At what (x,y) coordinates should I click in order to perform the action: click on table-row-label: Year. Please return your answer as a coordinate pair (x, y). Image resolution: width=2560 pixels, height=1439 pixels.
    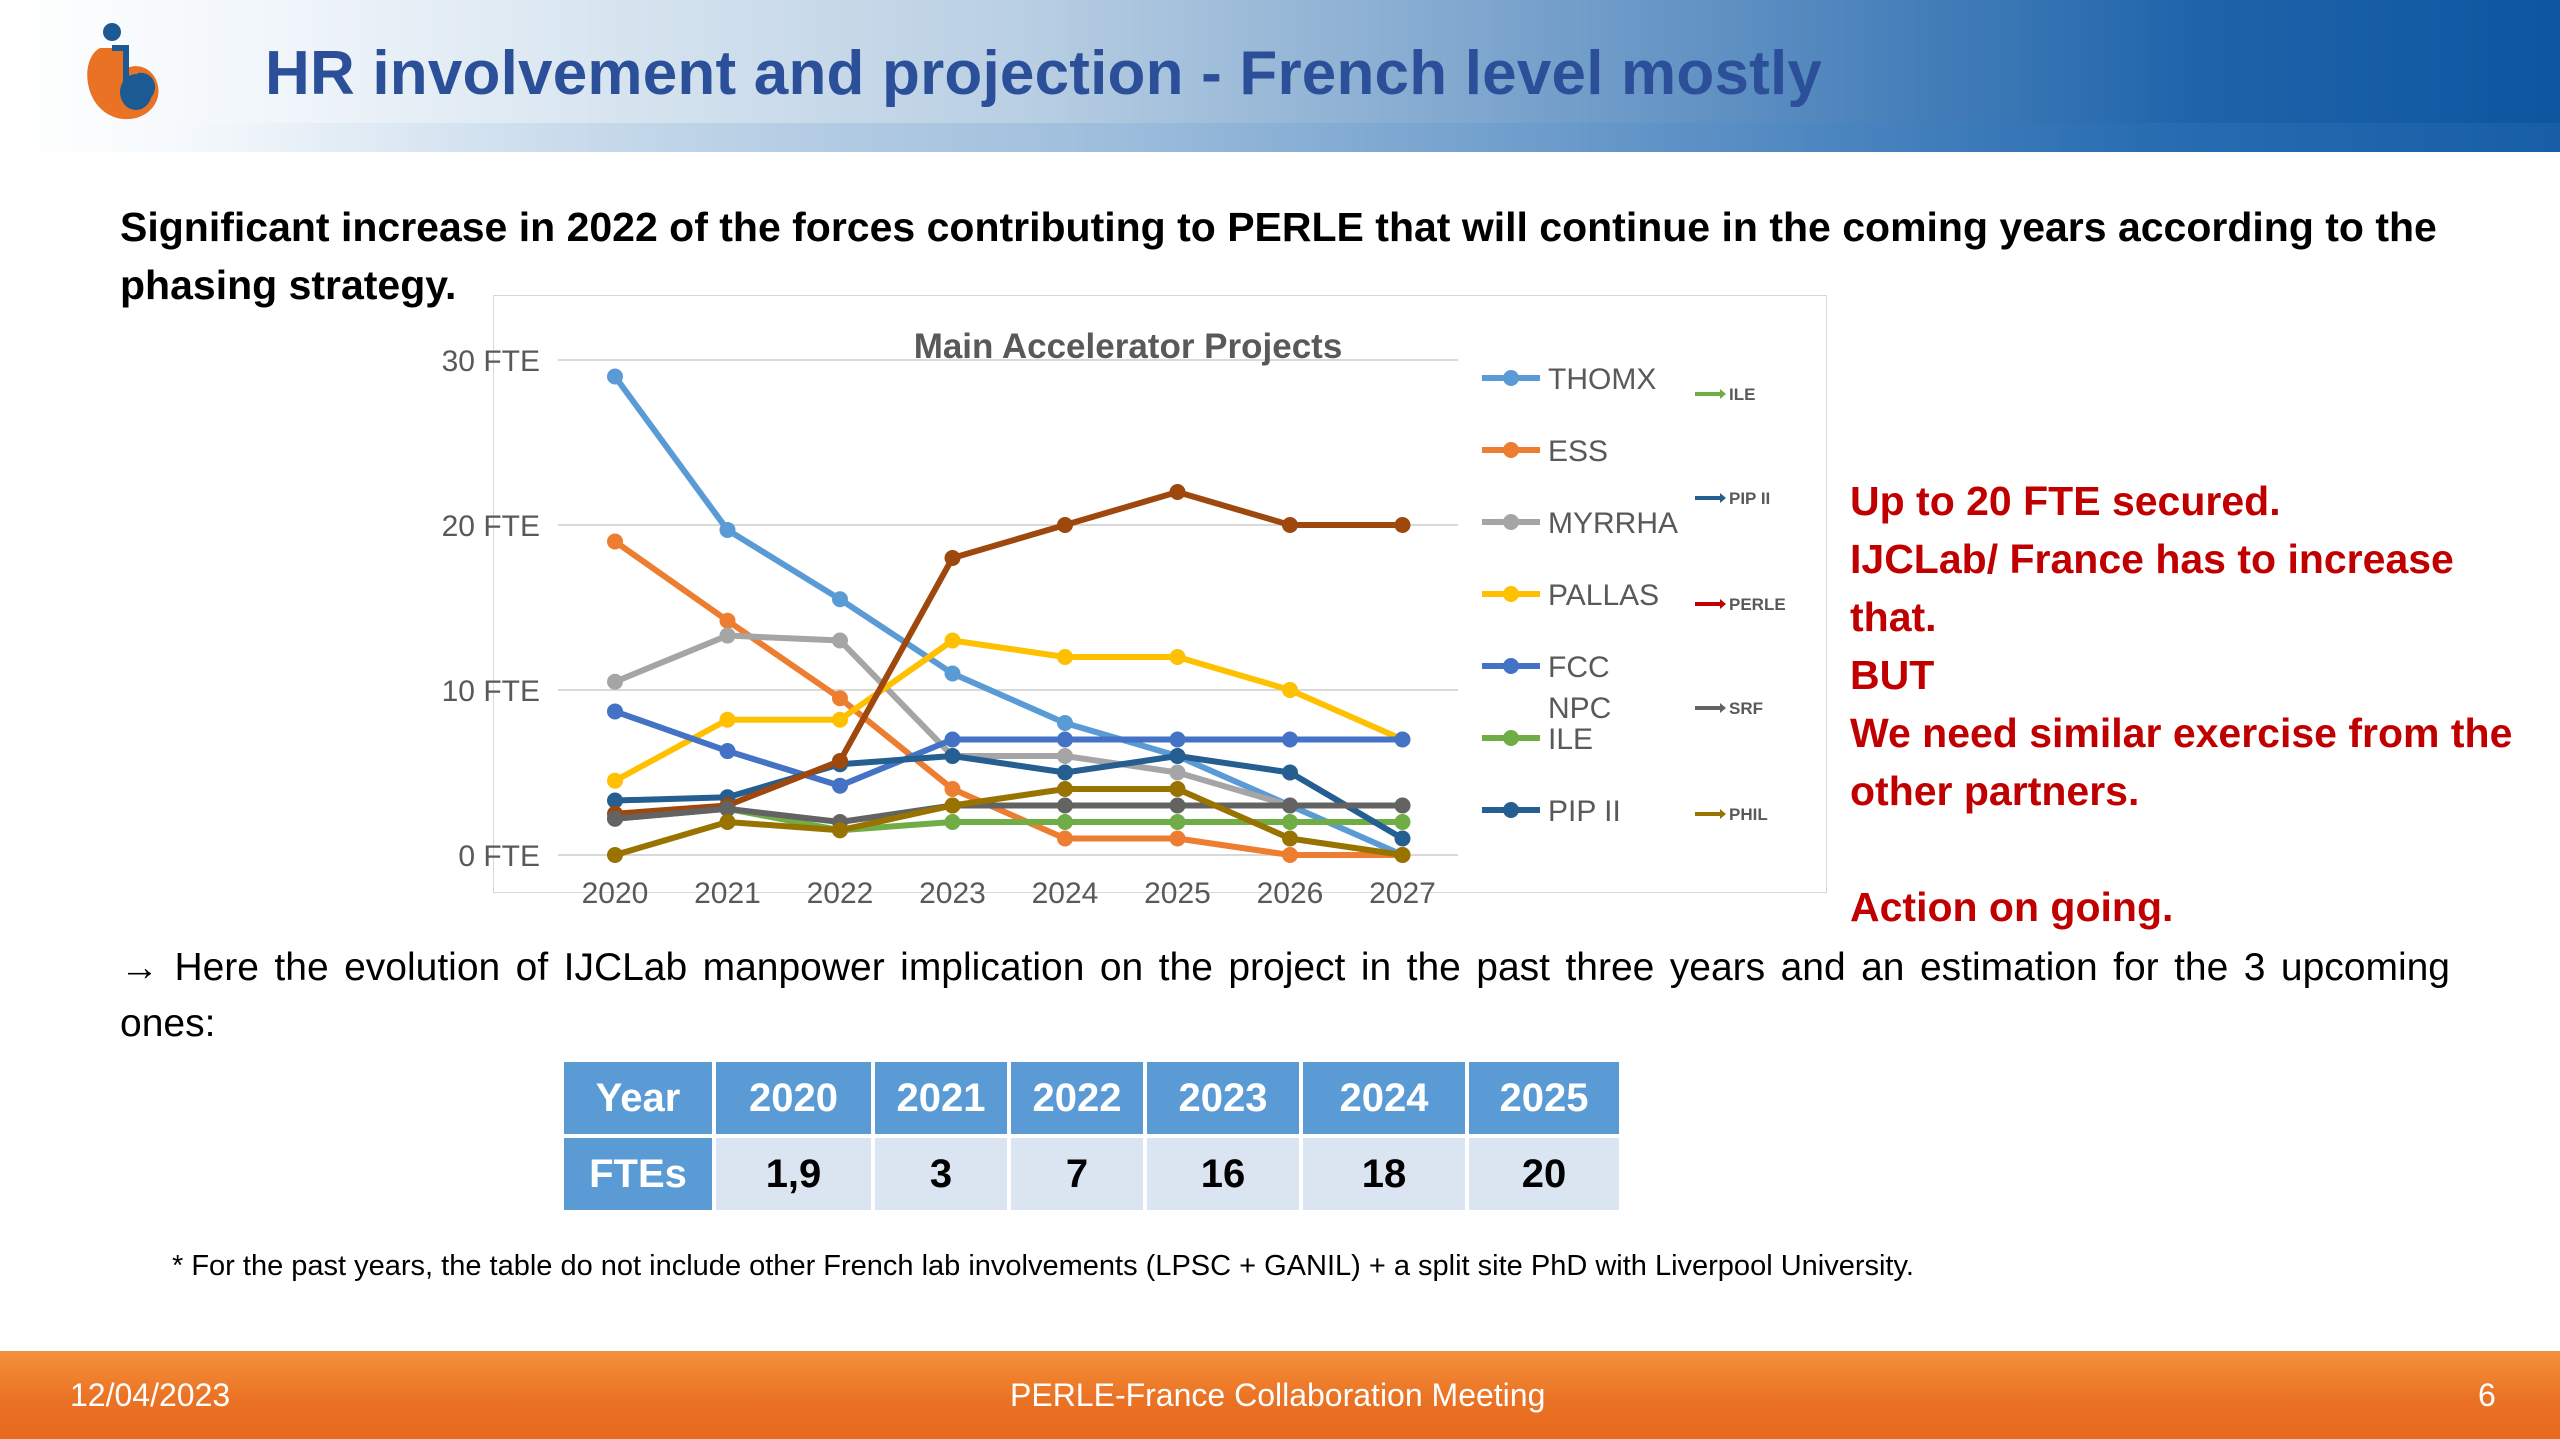
    Looking at the image, I should click on (638, 1098).